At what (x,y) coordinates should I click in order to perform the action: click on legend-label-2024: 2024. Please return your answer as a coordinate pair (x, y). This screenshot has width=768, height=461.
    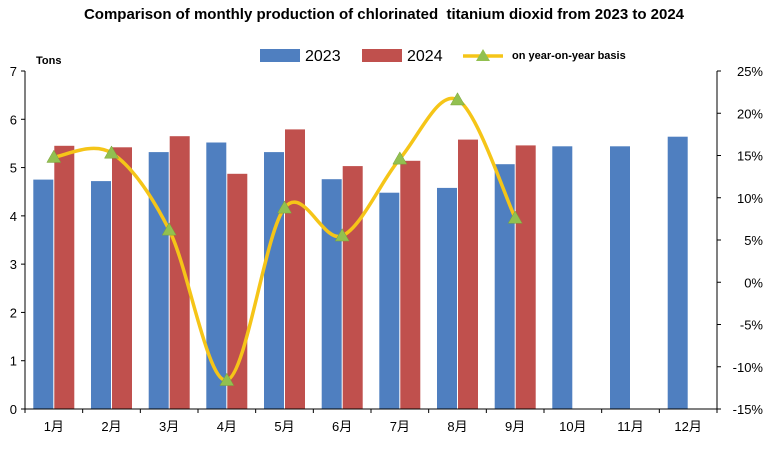
    Looking at the image, I should click on (425, 56).